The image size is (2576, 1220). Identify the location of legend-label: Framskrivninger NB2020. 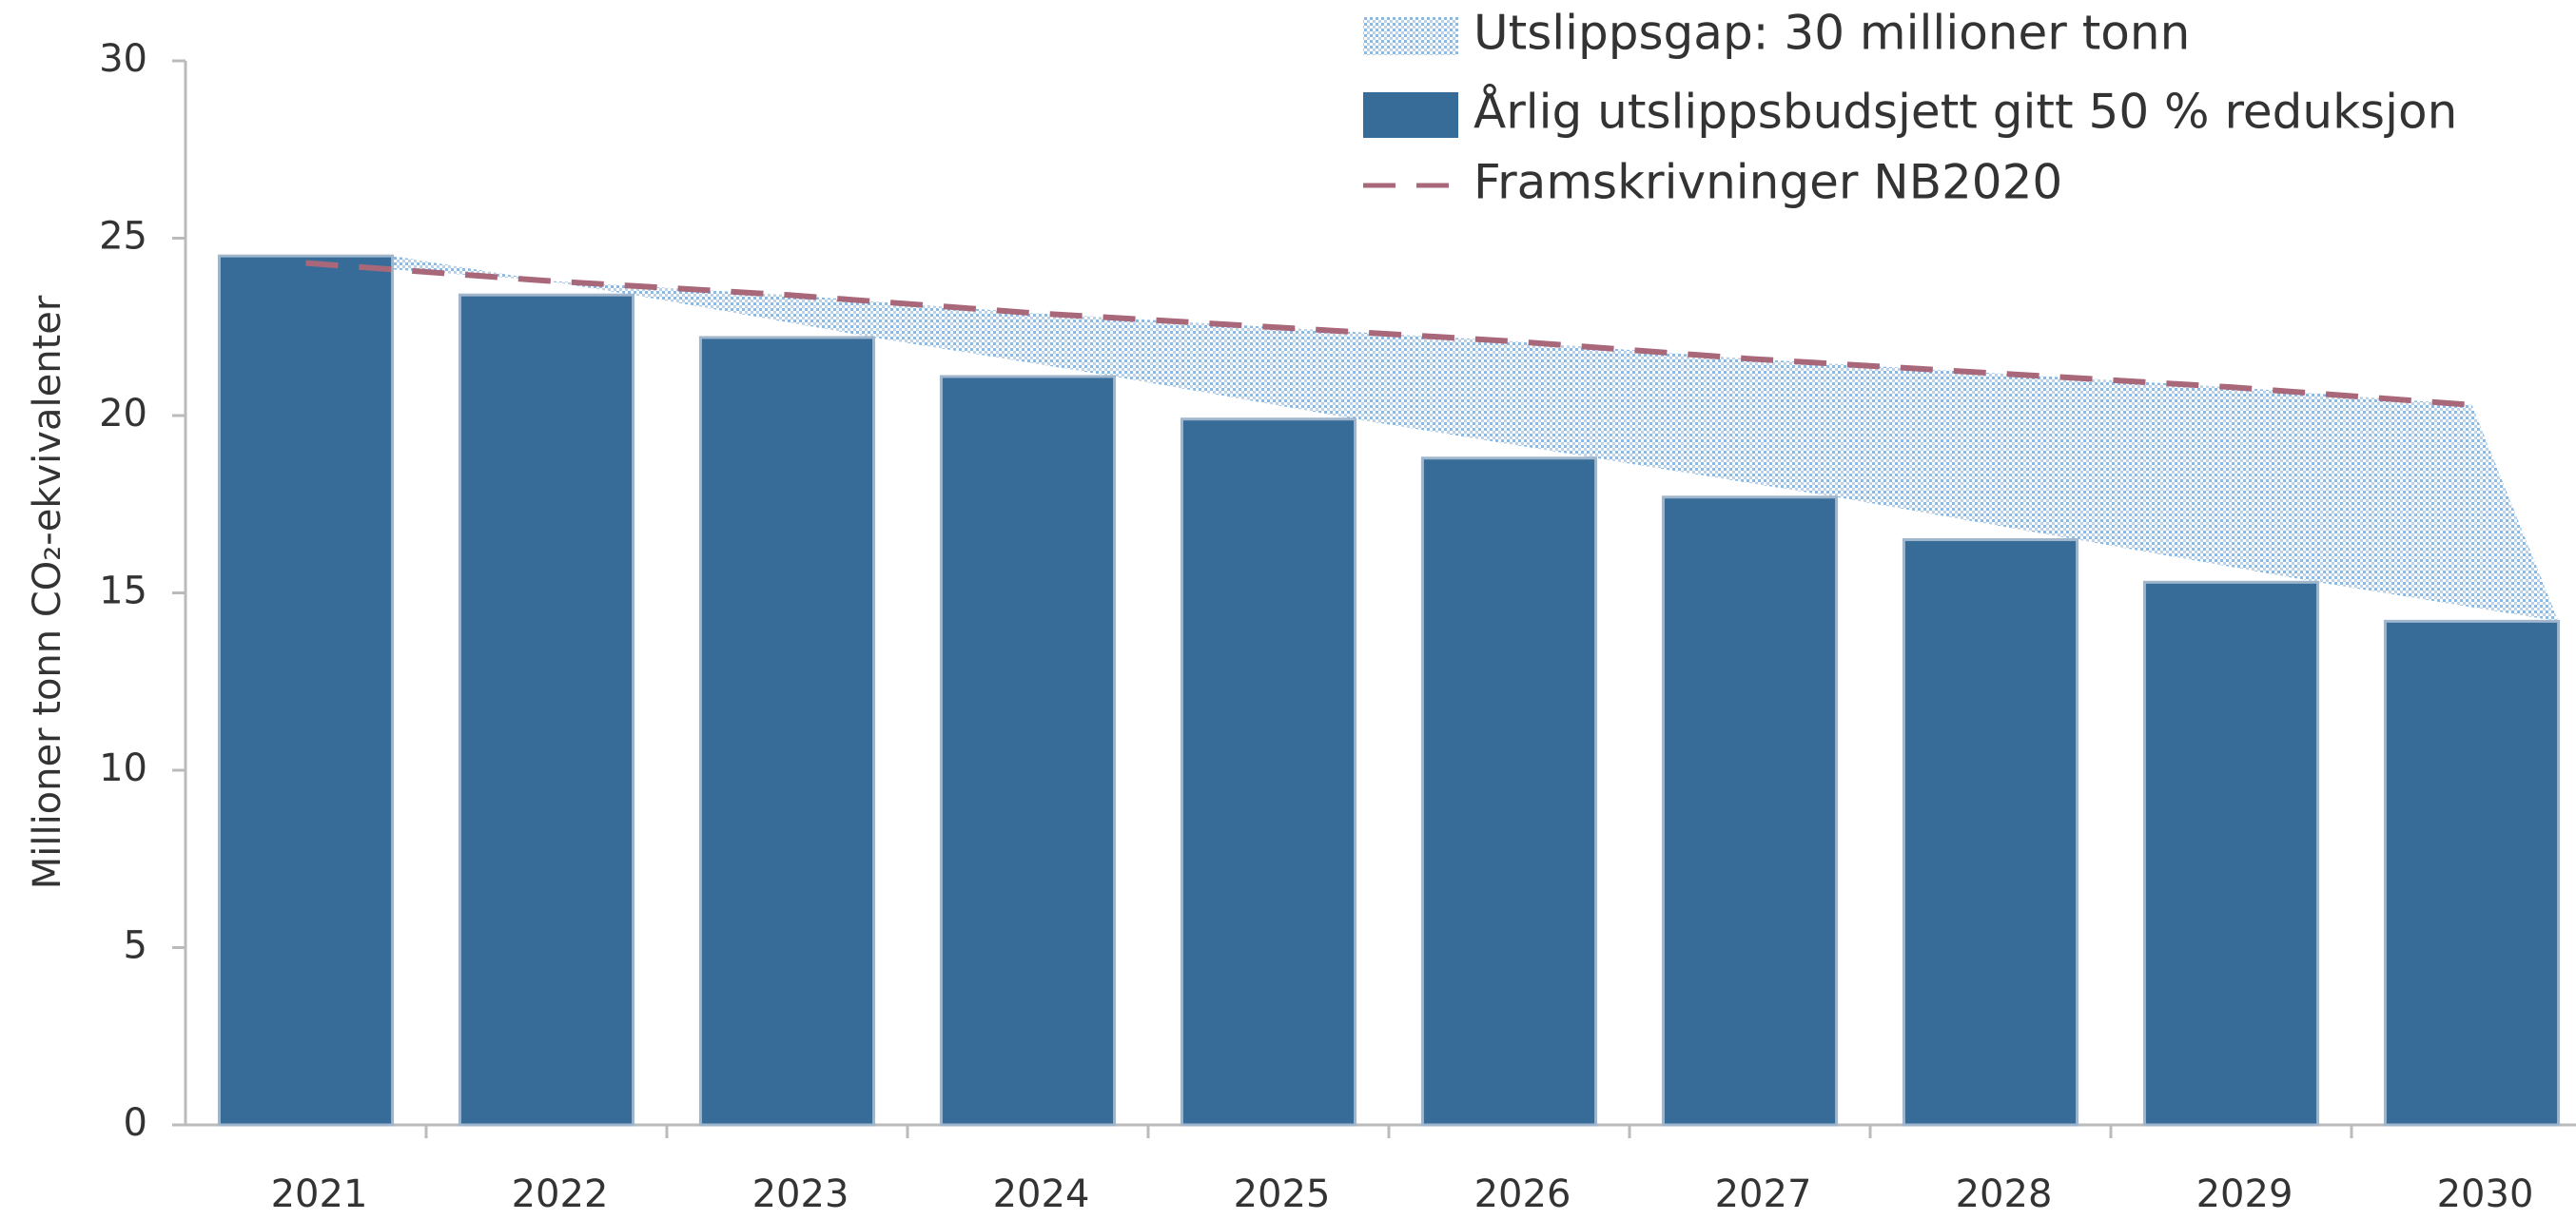
(1768, 182).